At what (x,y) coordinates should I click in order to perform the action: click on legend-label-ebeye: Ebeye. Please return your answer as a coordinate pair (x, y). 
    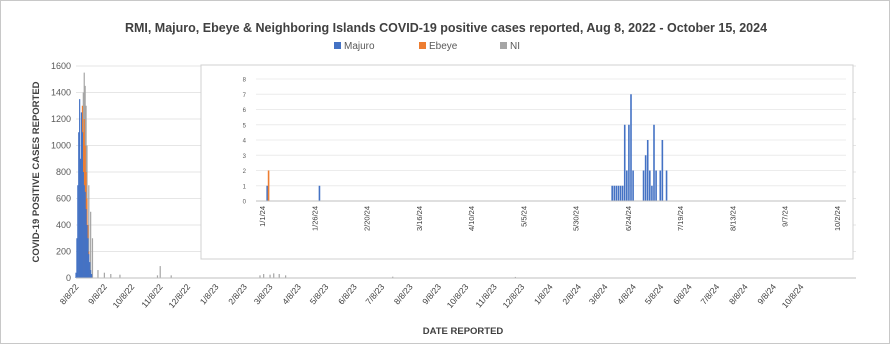
    Looking at the image, I should click on (443, 46).